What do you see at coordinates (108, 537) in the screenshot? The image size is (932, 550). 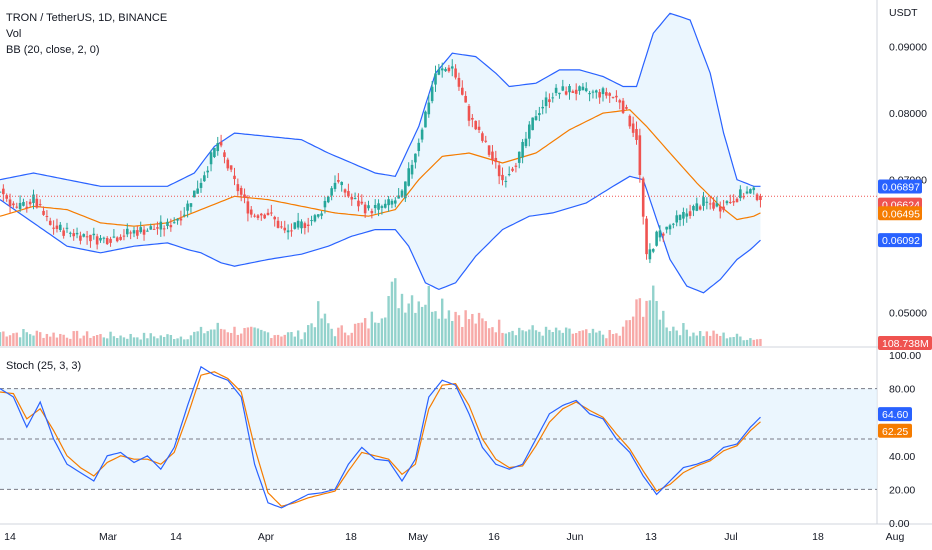 I see `time-tick-label: Mar` at bounding box center [108, 537].